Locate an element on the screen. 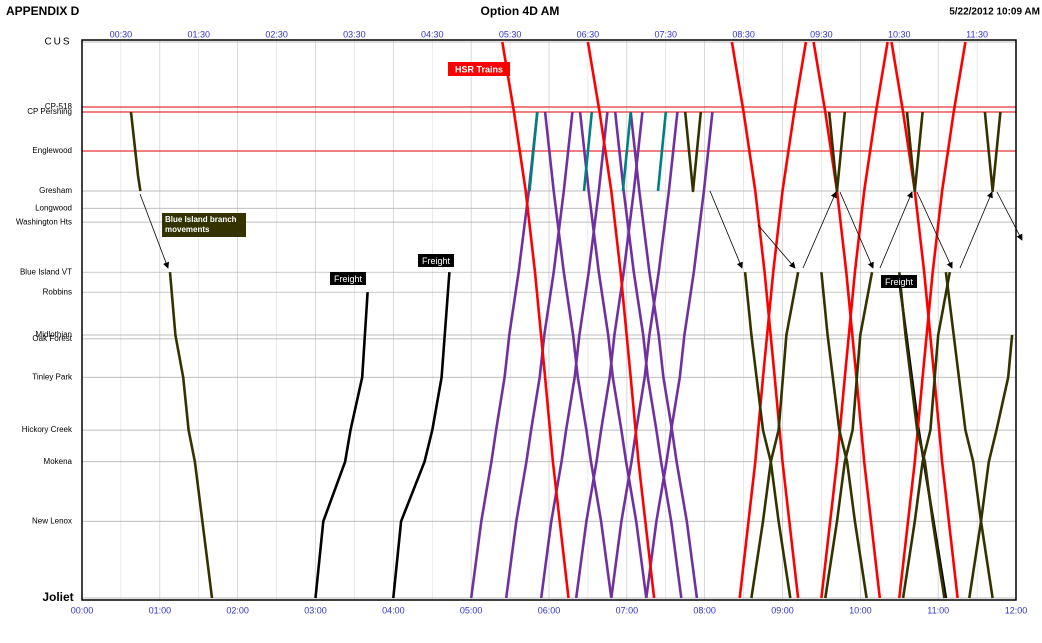  y-tick-label: Gresham is located at coordinates (55, 190).